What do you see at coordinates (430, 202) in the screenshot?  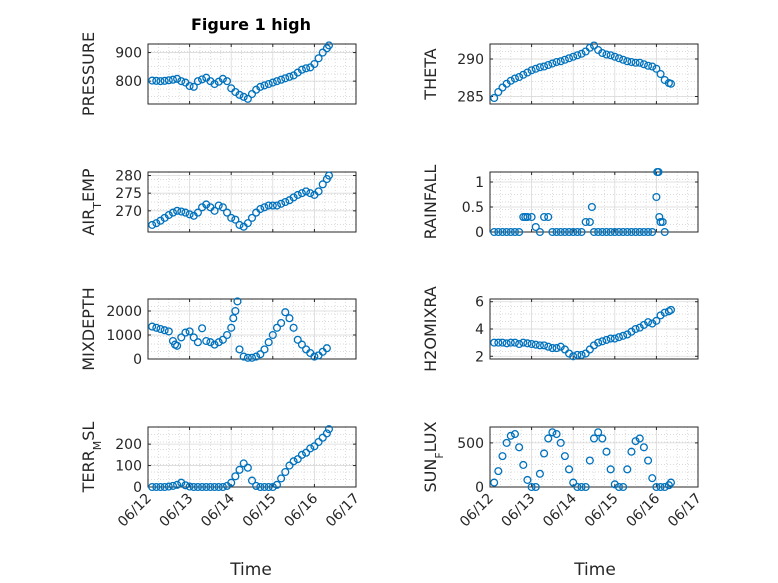 I see `y-axis-label: RAINFALL` at bounding box center [430, 202].